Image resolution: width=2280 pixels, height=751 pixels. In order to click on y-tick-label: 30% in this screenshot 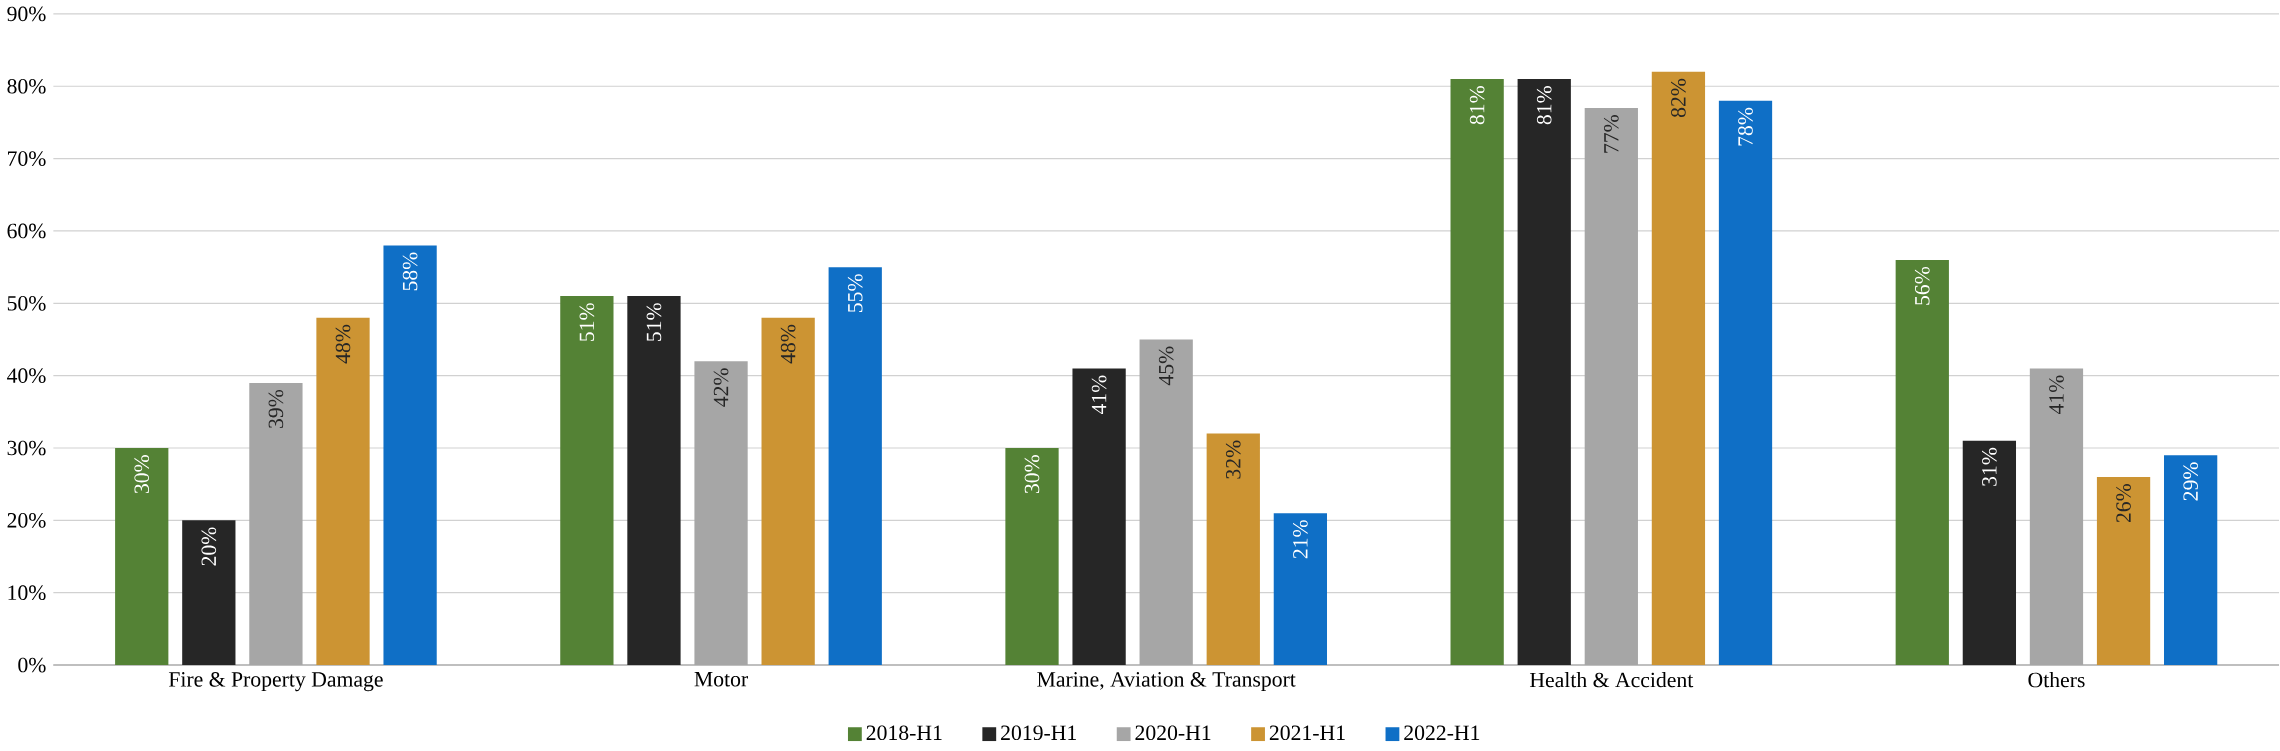, I will do `click(26, 448)`.